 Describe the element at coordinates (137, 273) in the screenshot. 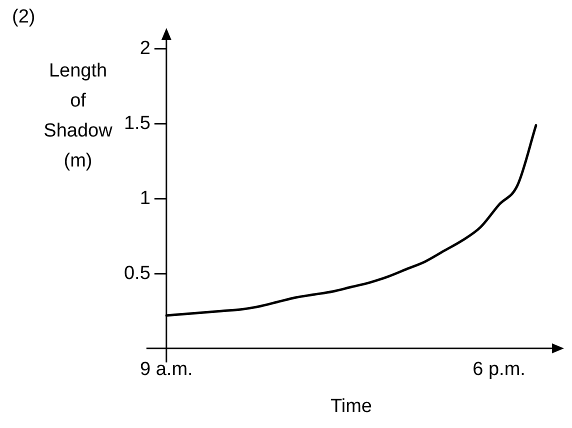

I see `y-tick-label: 0.5` at that location.